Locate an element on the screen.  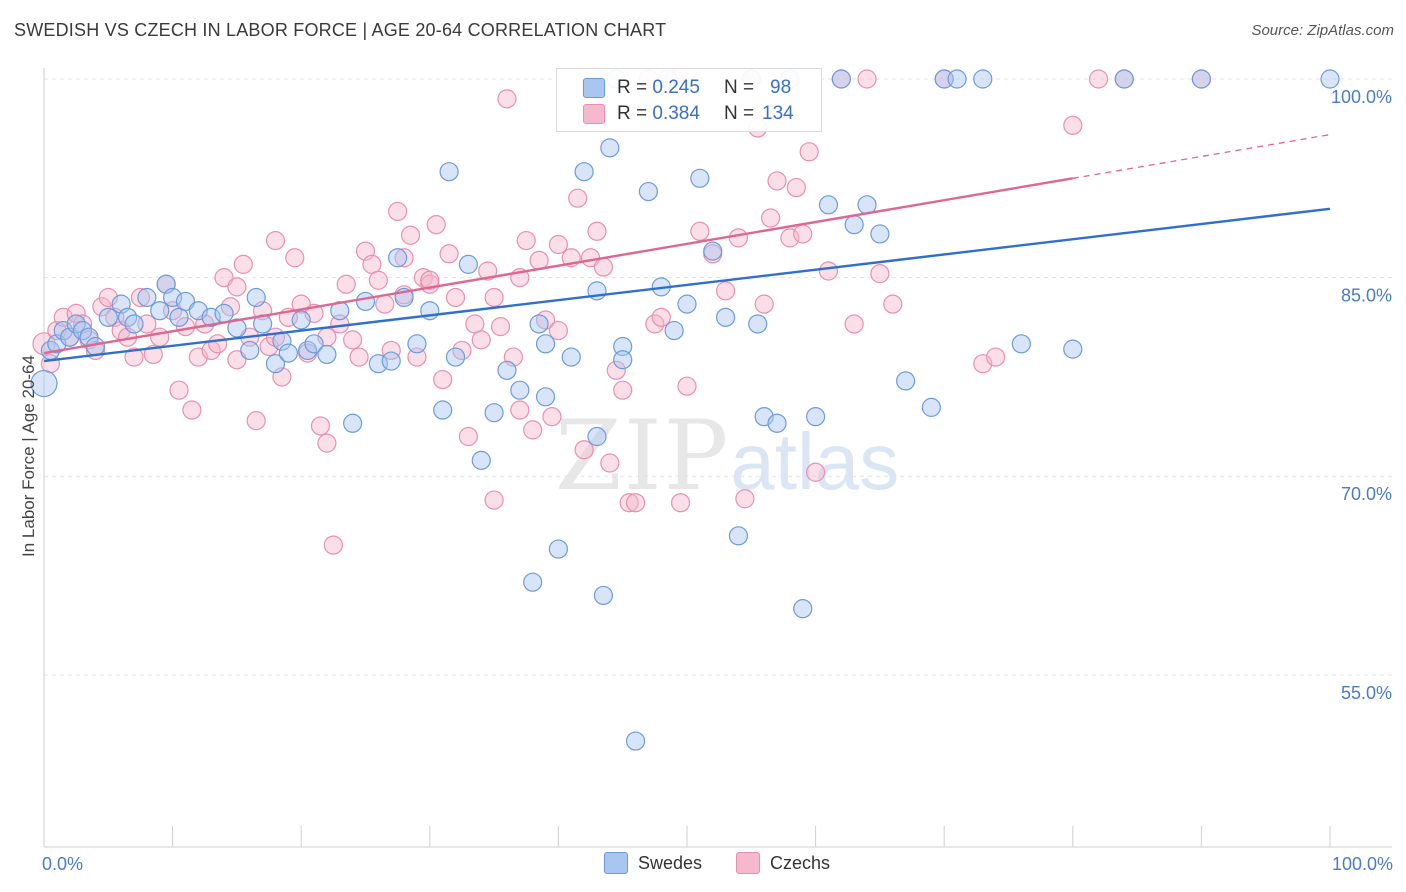
swedes-r-value: 0.245 is located at coordinates (676, 87).